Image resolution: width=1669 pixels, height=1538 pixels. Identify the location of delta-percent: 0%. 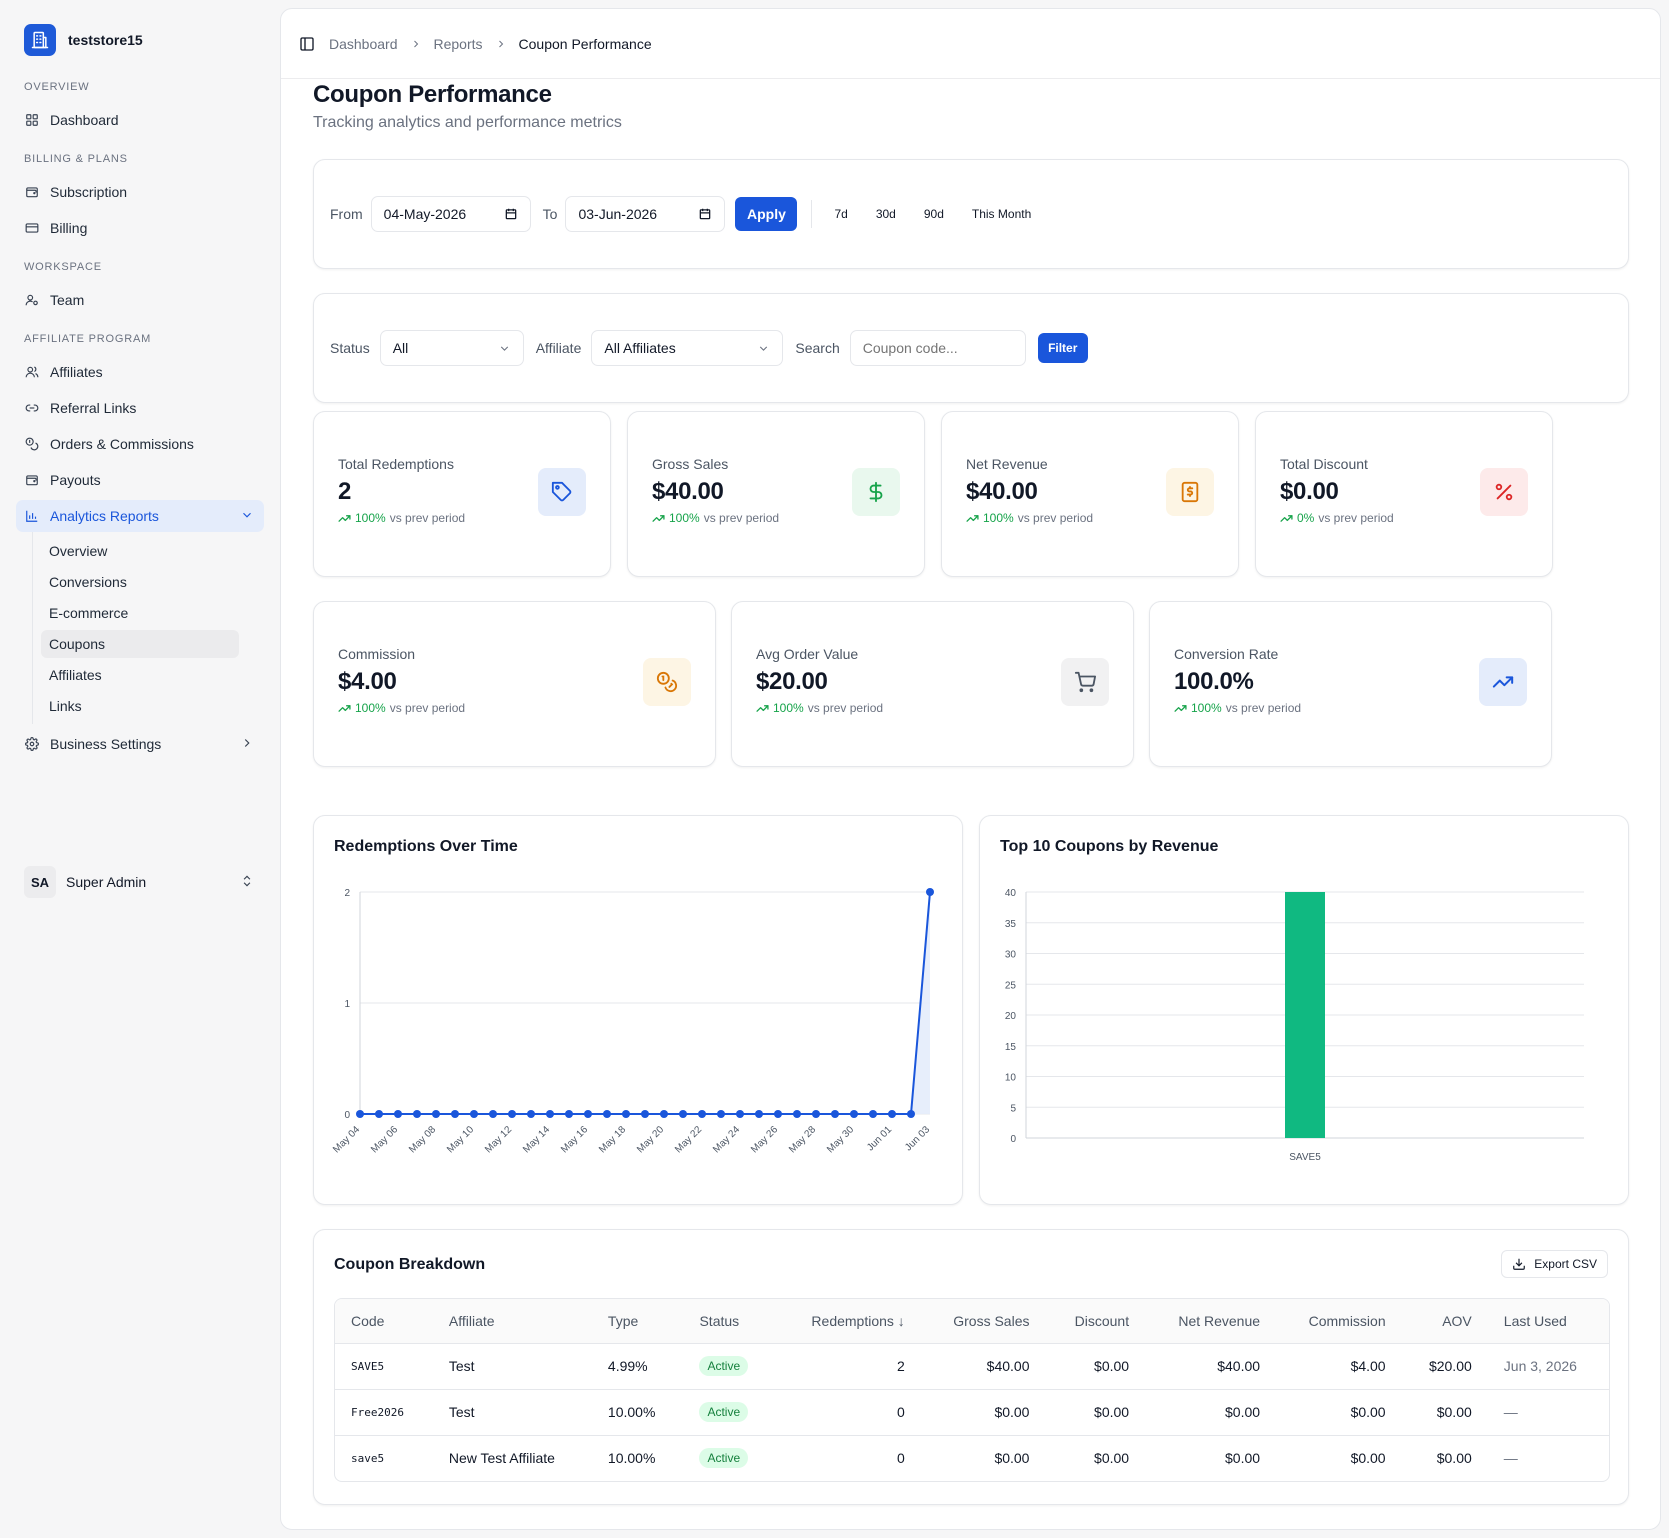
(1306, 518).